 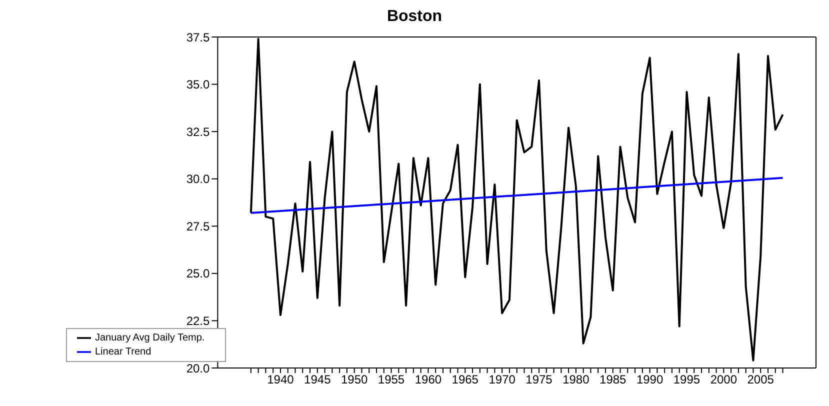 I want to click on y-tick-label: 22.5, so click(x=198, y=321).